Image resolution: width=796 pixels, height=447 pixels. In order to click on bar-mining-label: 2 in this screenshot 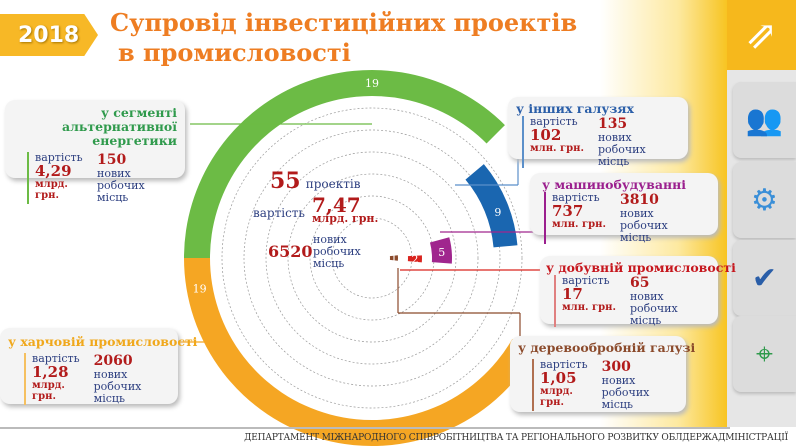, I will do `click(414, 259)`.